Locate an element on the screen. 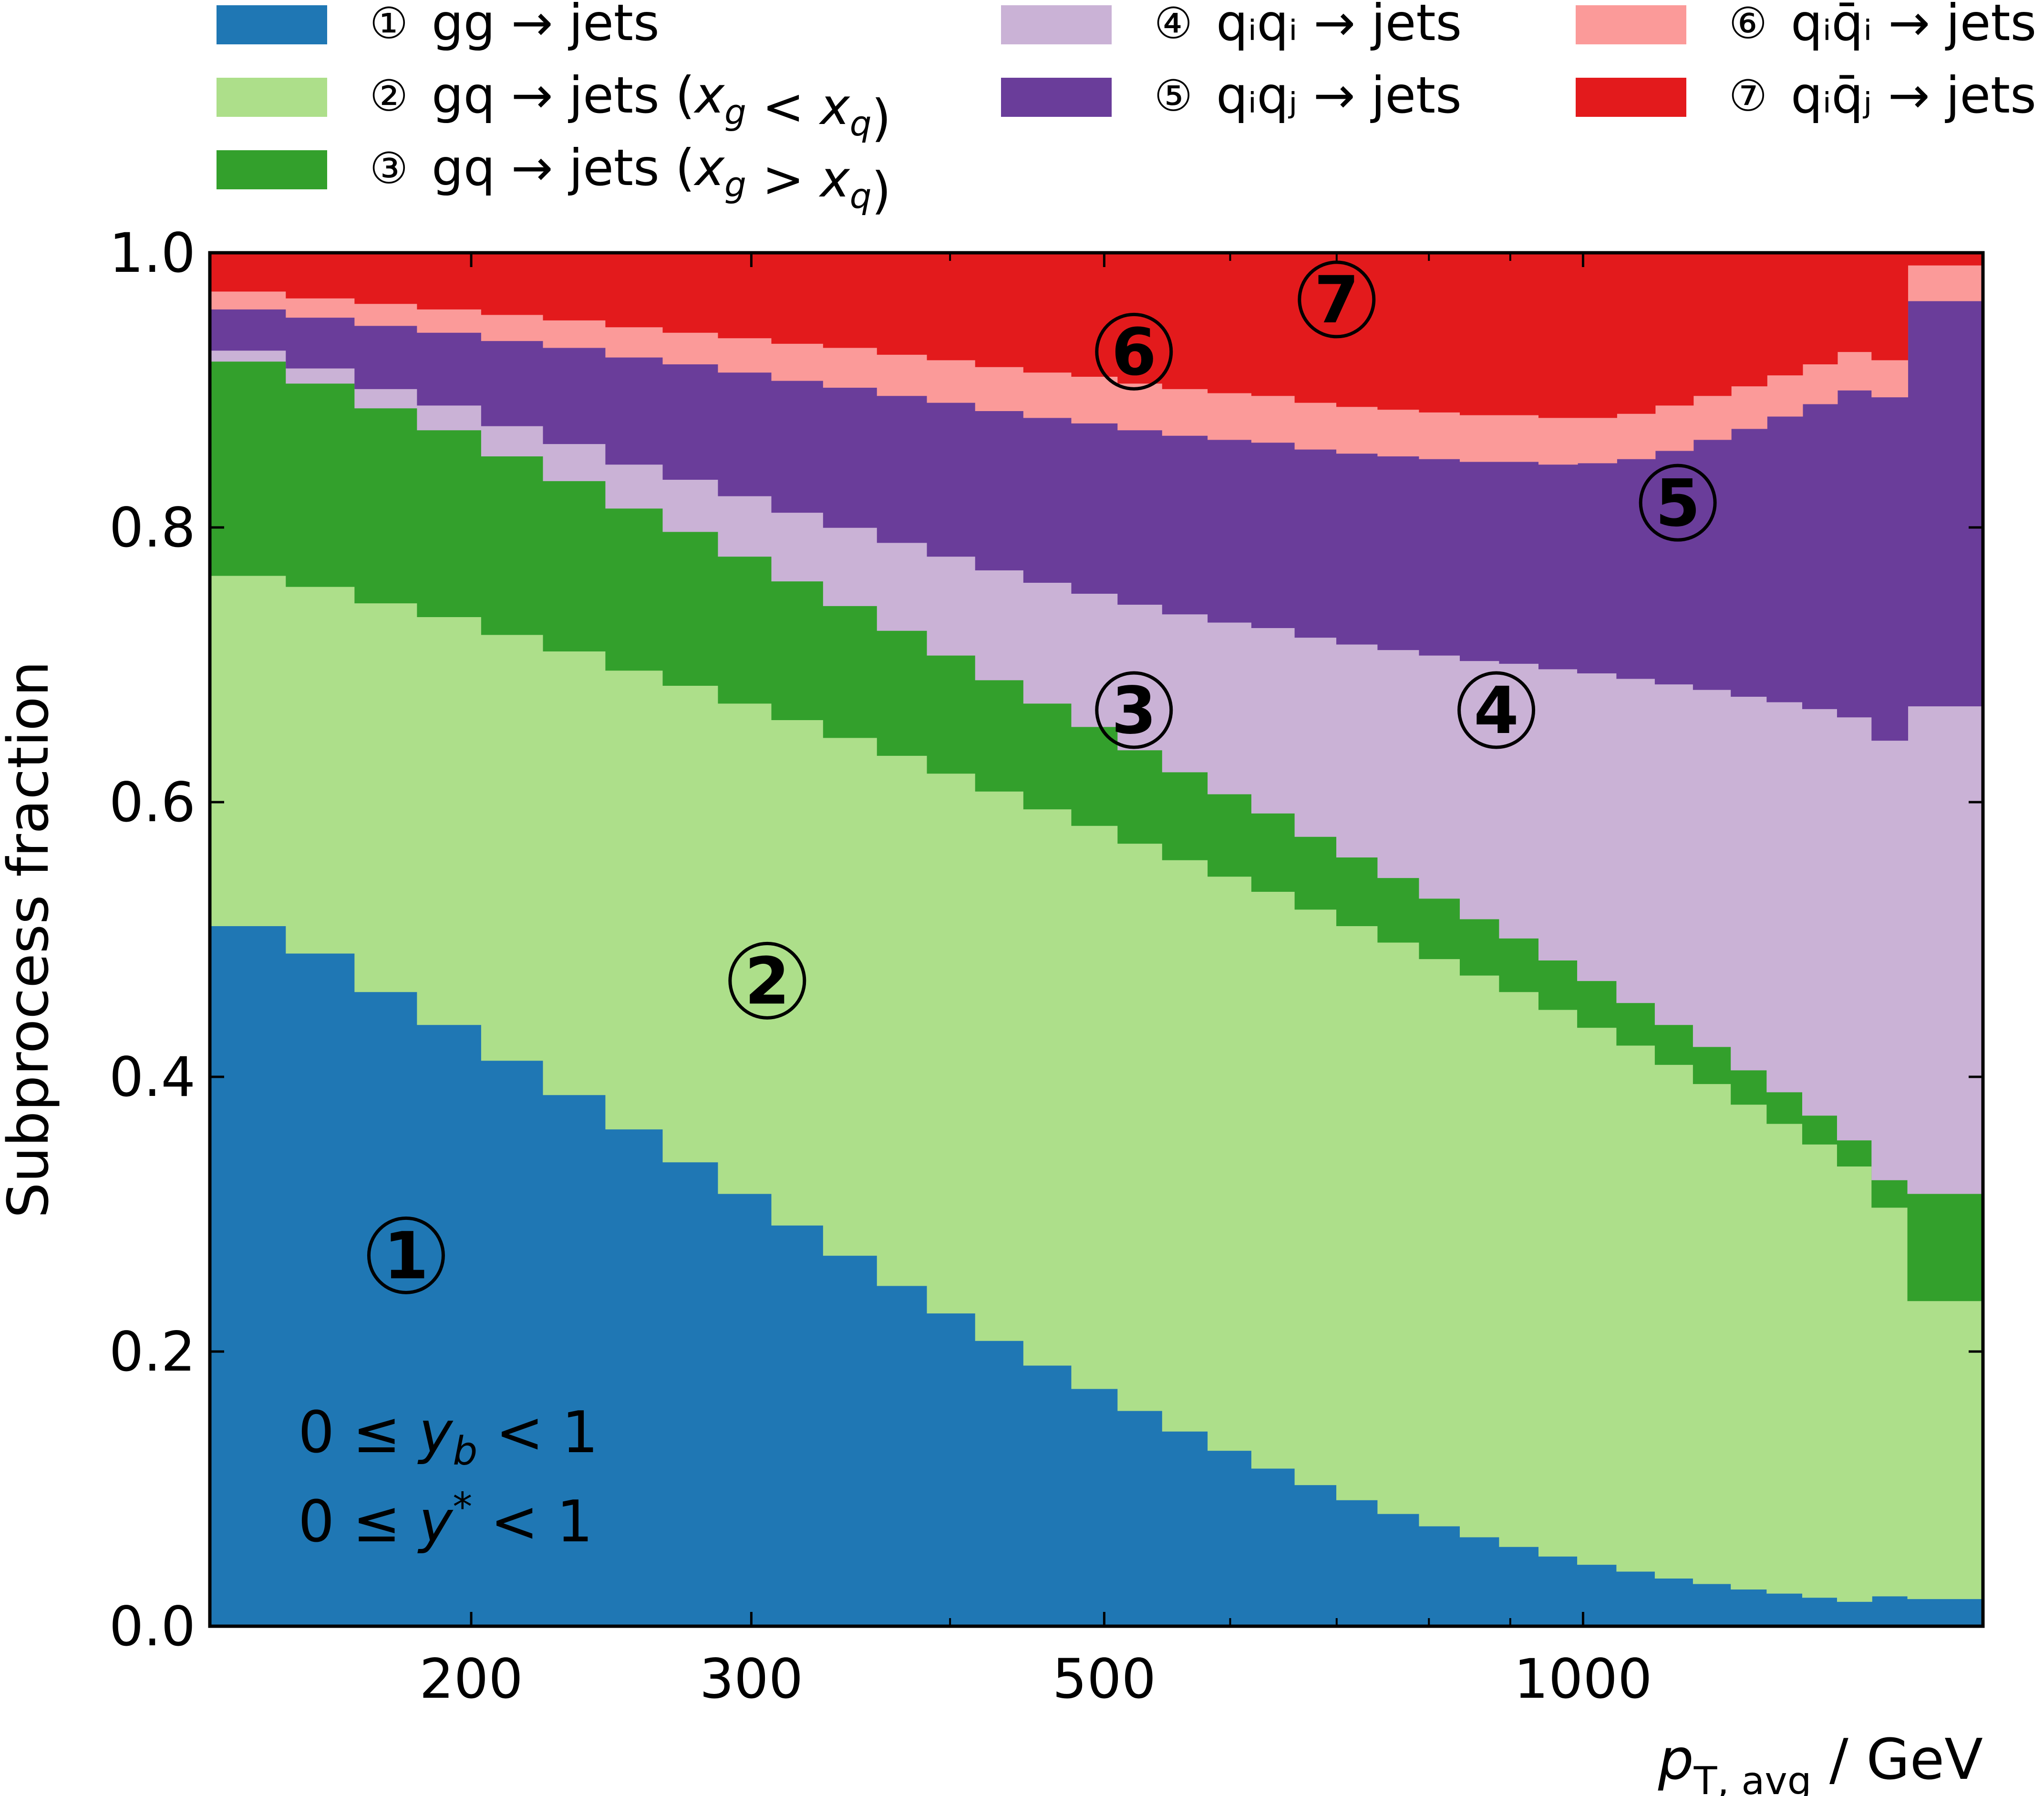 The image size is (2044, 1796). legend-label-7: qᵢq̄ⱼ → jets is located at coordinates (1913, 95).